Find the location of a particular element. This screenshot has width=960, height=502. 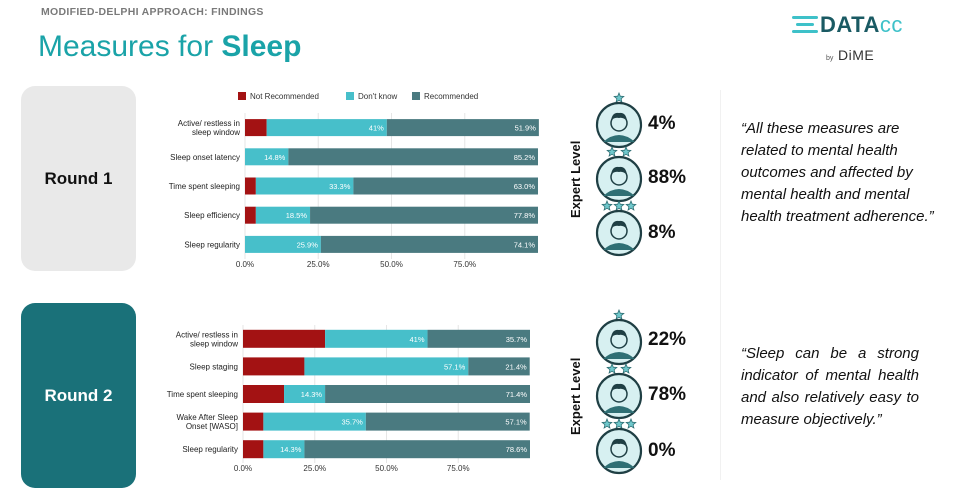

bar-data-label: 51.9% is located at coordinates (526, 128).